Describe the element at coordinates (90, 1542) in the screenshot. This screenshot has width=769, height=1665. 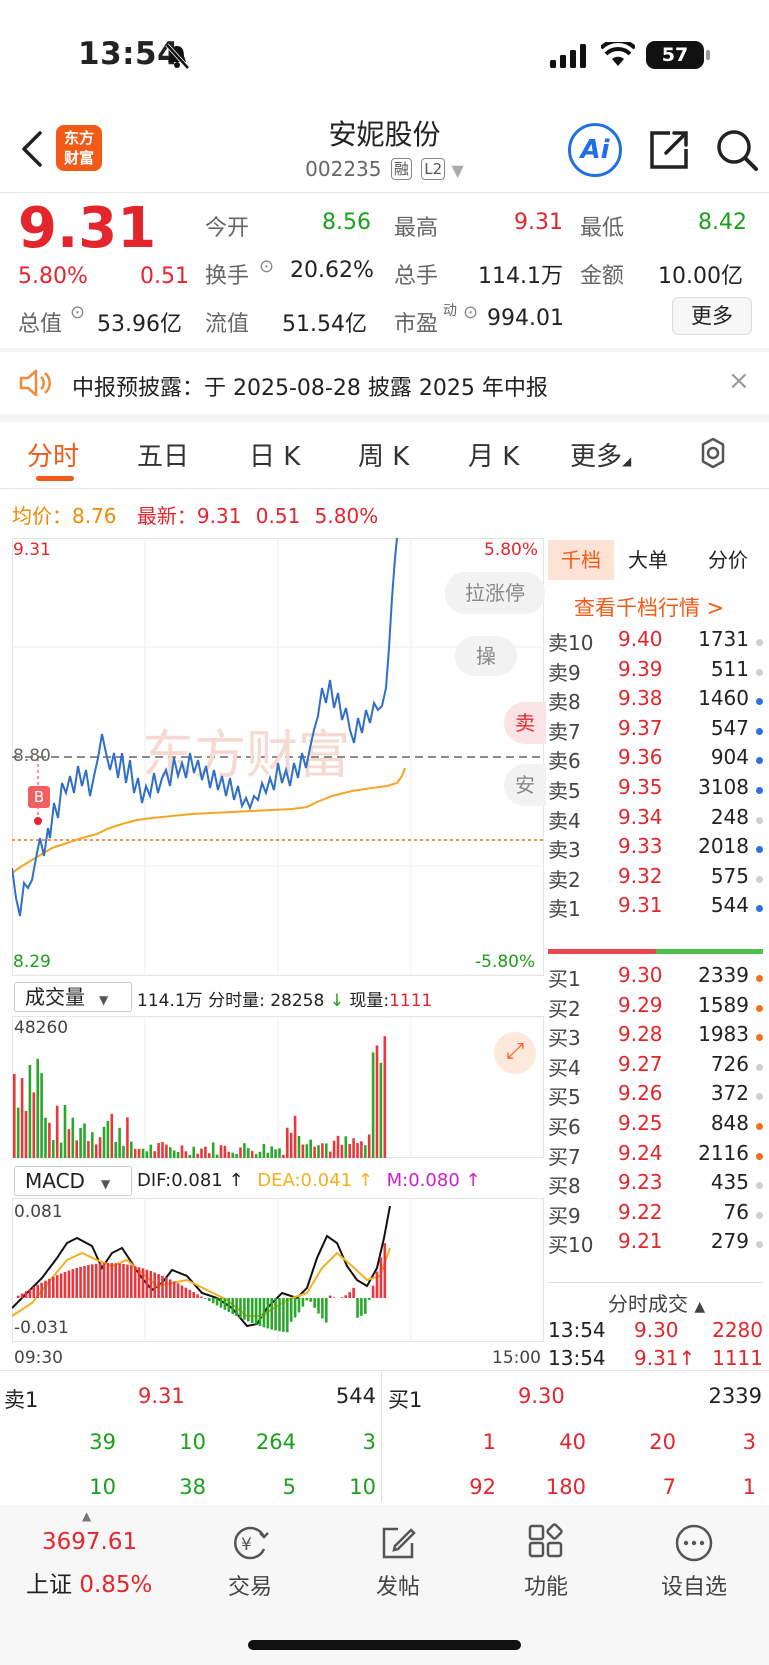
I see `index-value: 3697.61` at that location.